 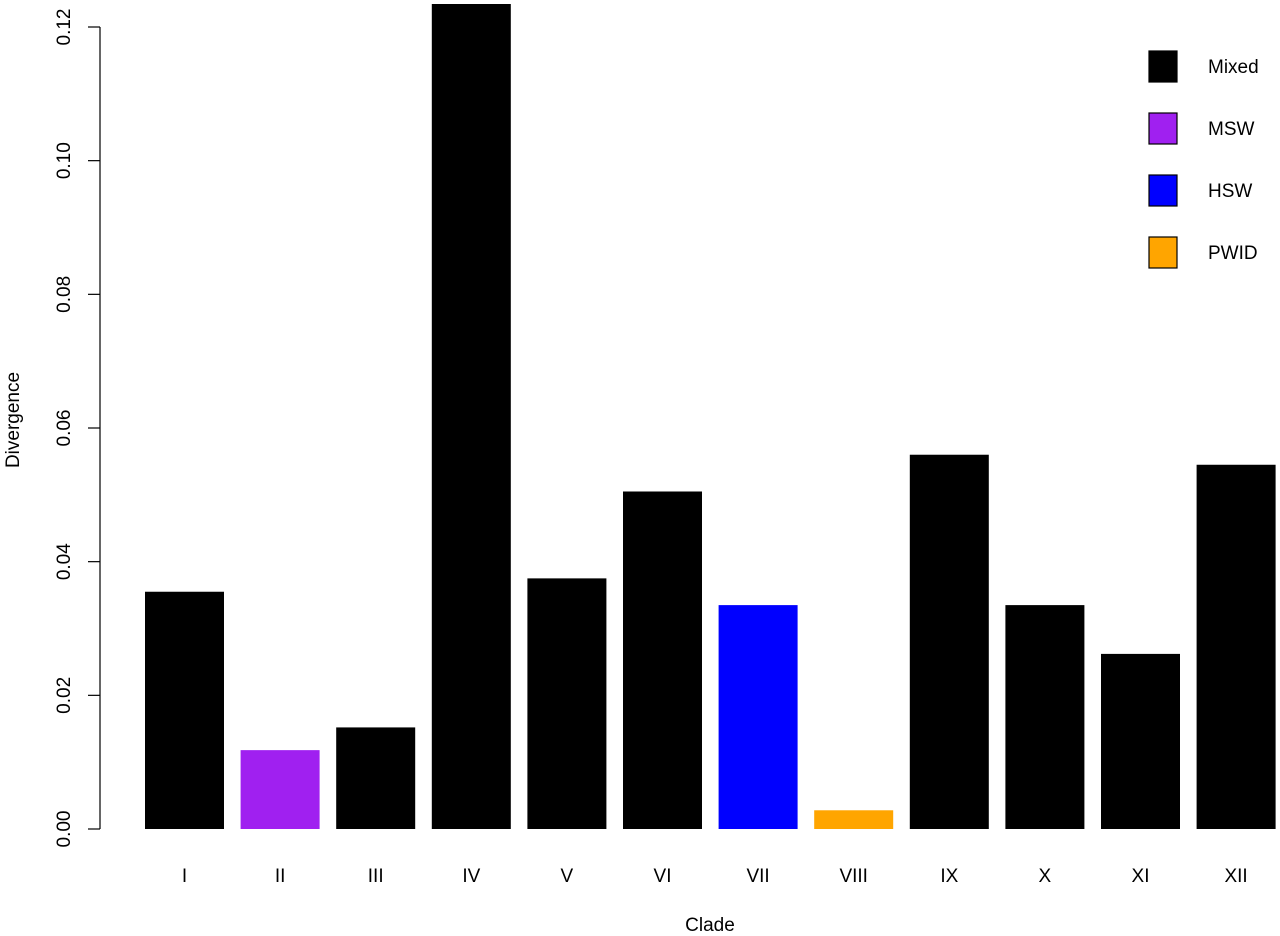 I want to click on y-tick-label: 0.00, so click(x=64, y=829).